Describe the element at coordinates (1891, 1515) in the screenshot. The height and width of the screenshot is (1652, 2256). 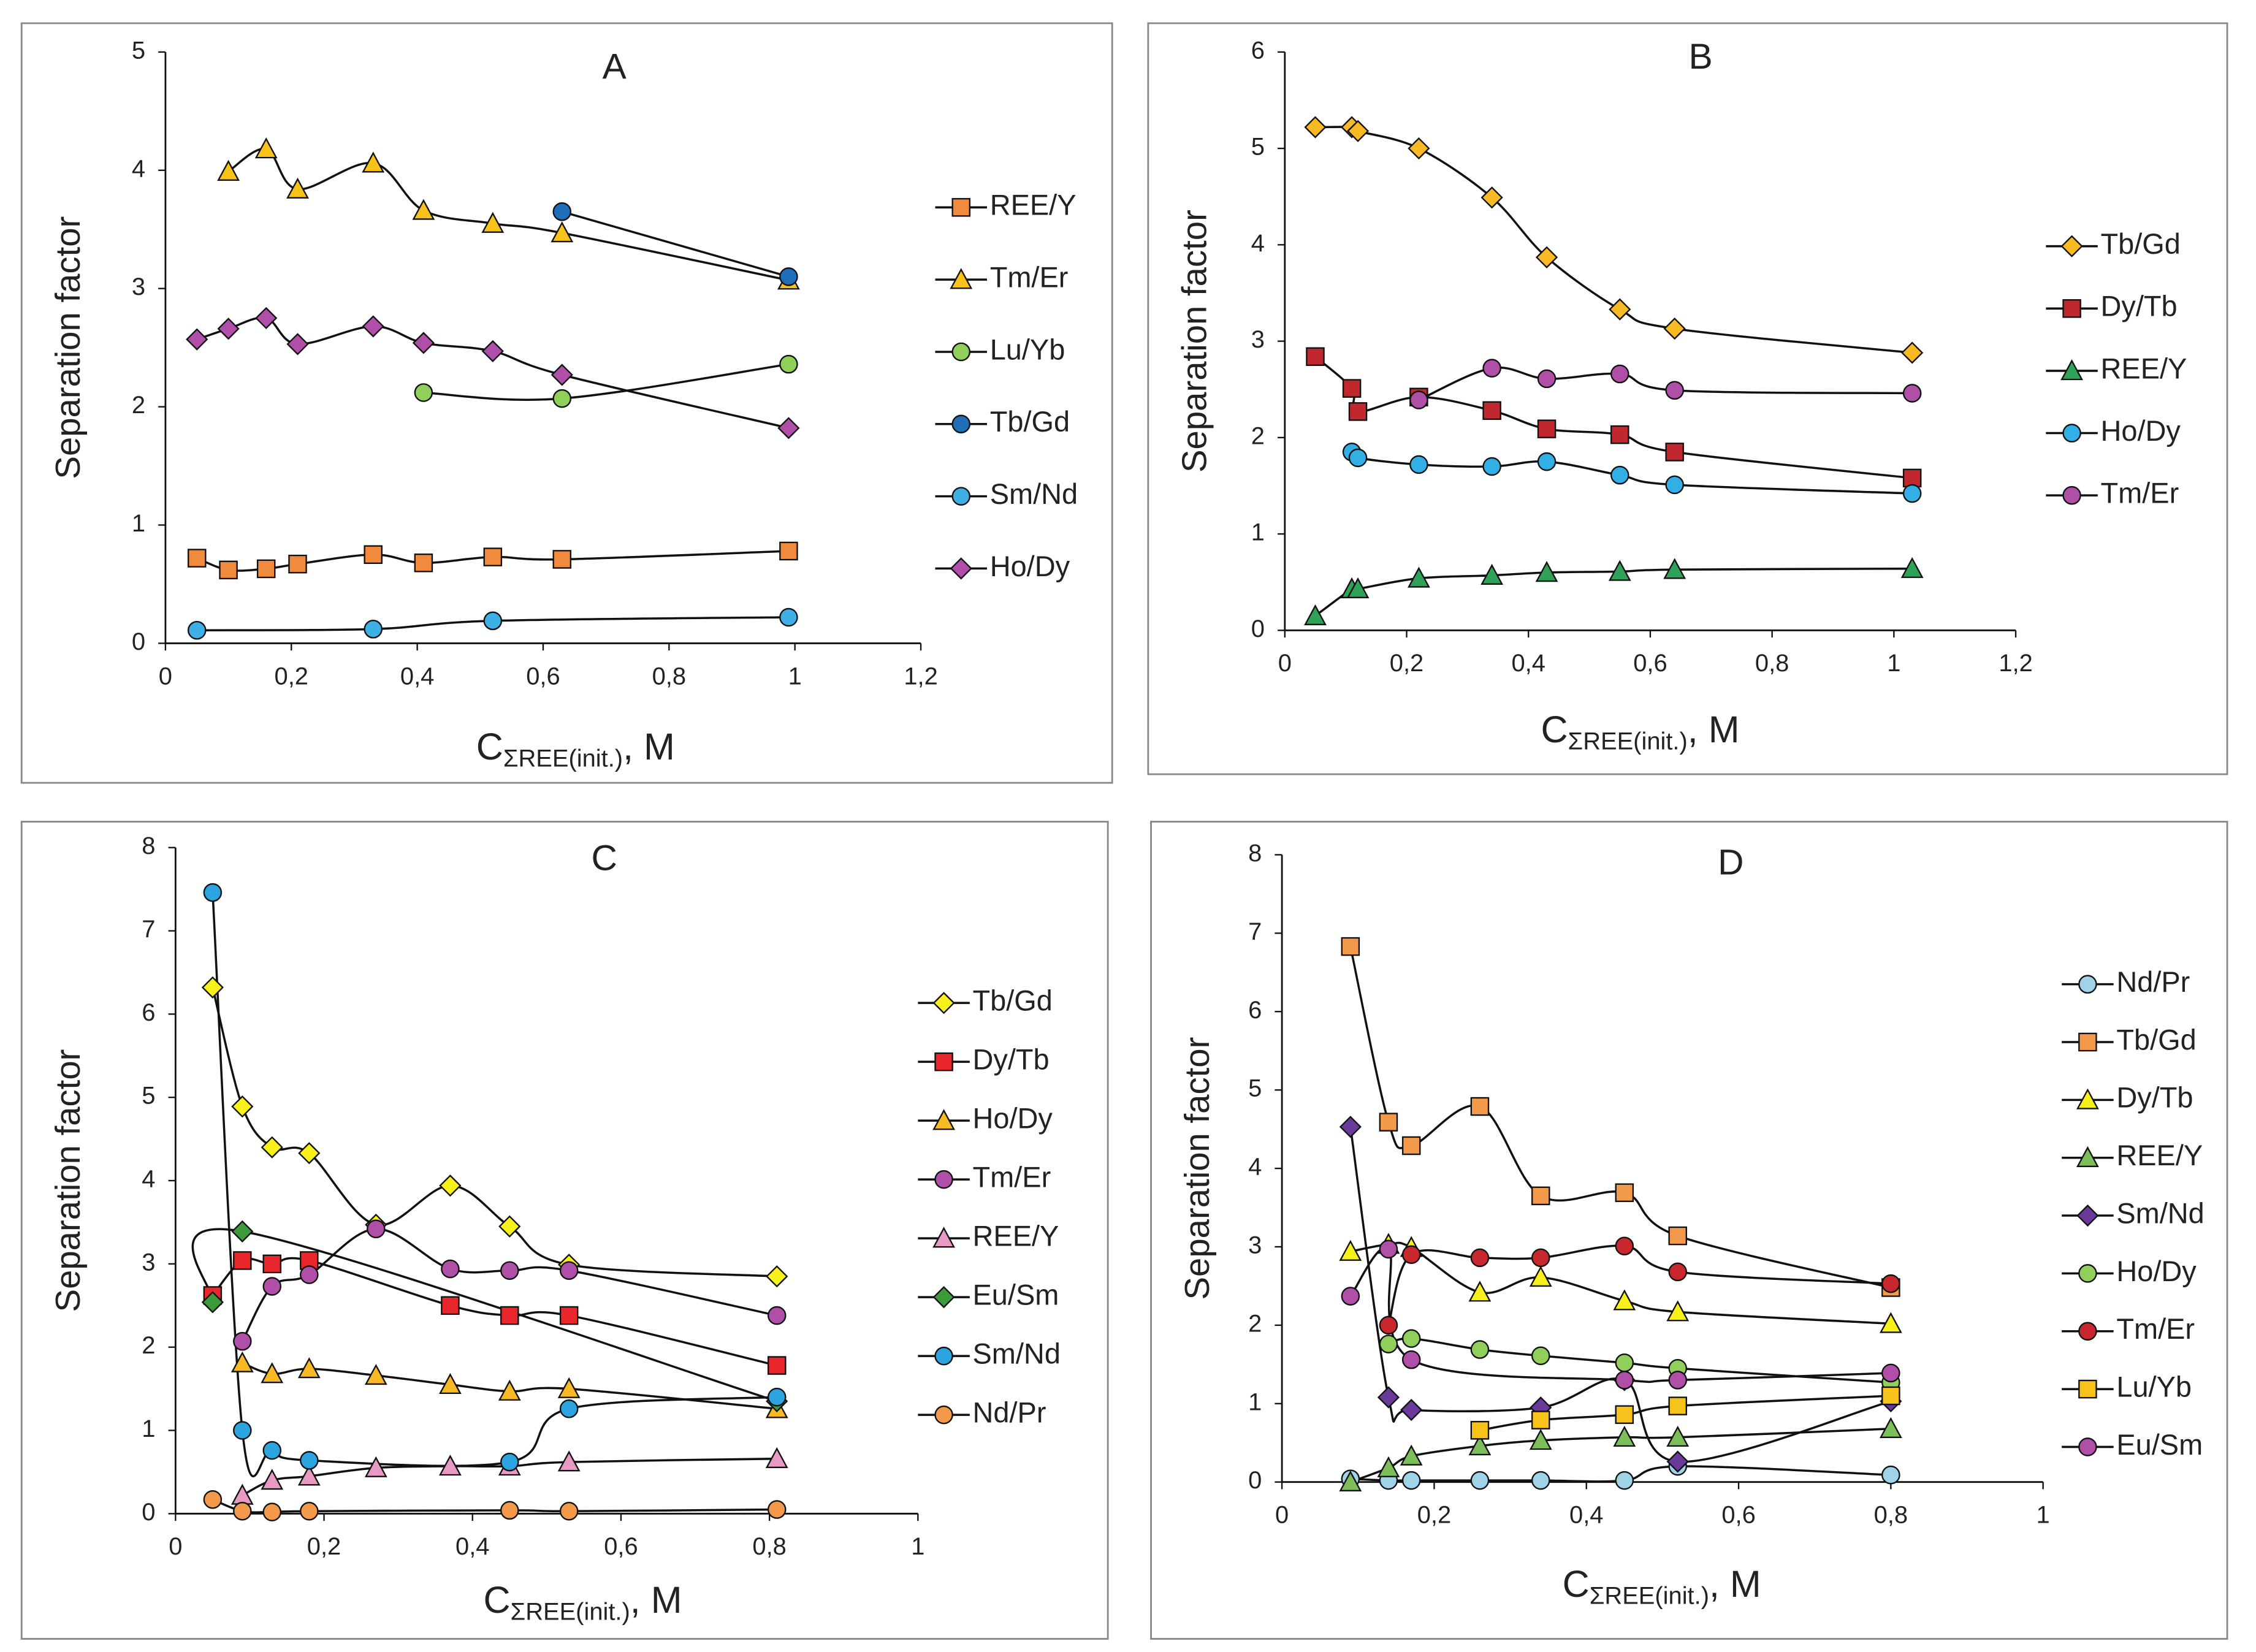
I see `x-tick-label: 0,8` at that location.